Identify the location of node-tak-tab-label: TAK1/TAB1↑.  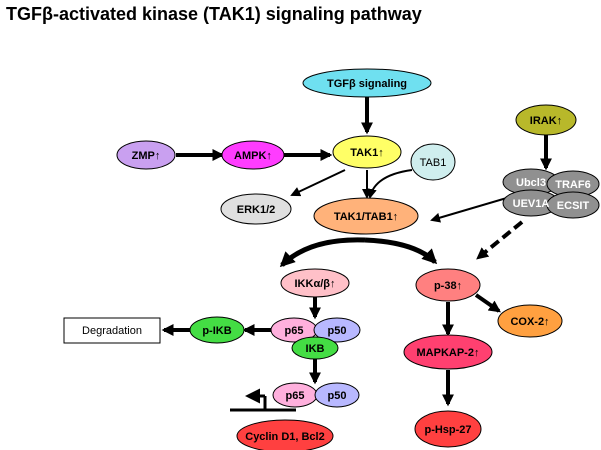
(366, 217).